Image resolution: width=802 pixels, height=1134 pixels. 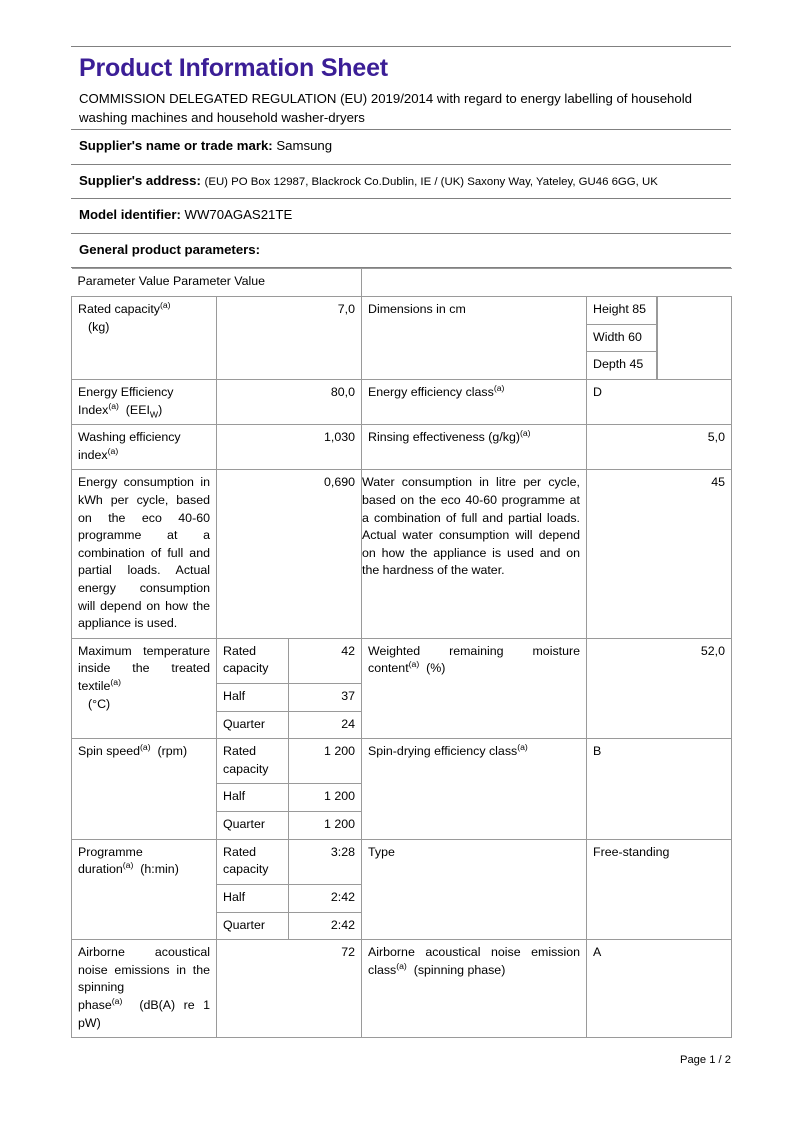 I want to click on model-identifier-cell: Model identifier: WW70AGAS21TE, so click(x=401, y=216).